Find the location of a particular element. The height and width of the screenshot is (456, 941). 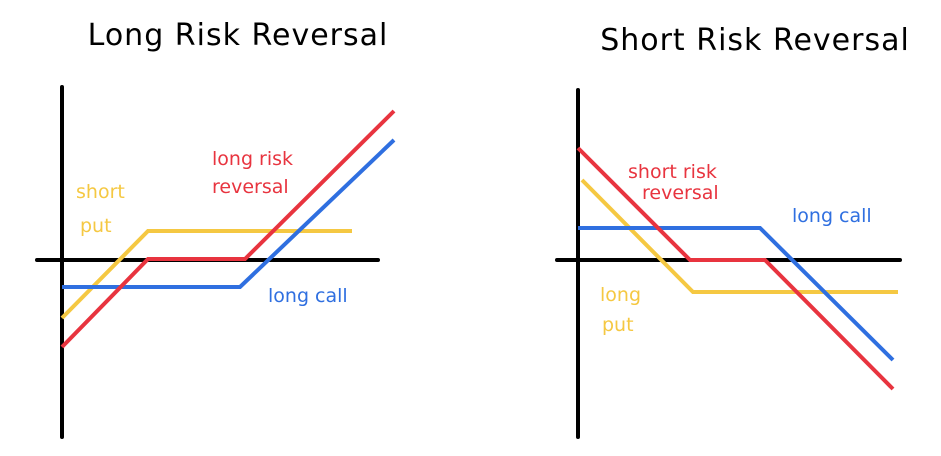

right-put-label-2: put is located at coordinates (618, 325).